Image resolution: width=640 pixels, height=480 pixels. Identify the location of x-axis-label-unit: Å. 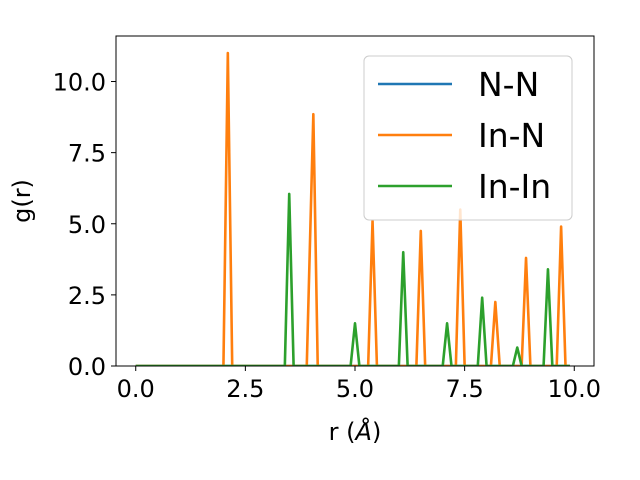
(363, 431).